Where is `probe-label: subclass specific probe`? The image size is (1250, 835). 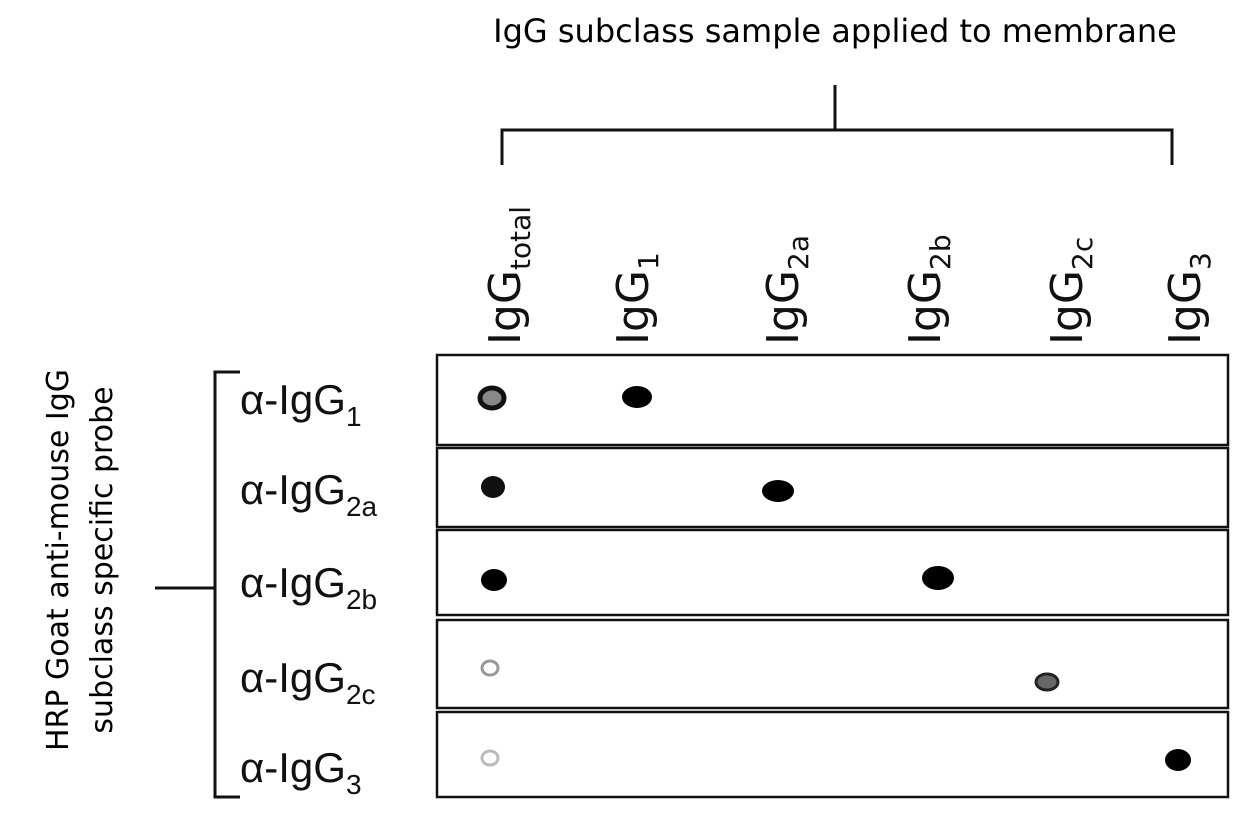
probe-label: subclass specific probe is located at coordinates (102, 559).